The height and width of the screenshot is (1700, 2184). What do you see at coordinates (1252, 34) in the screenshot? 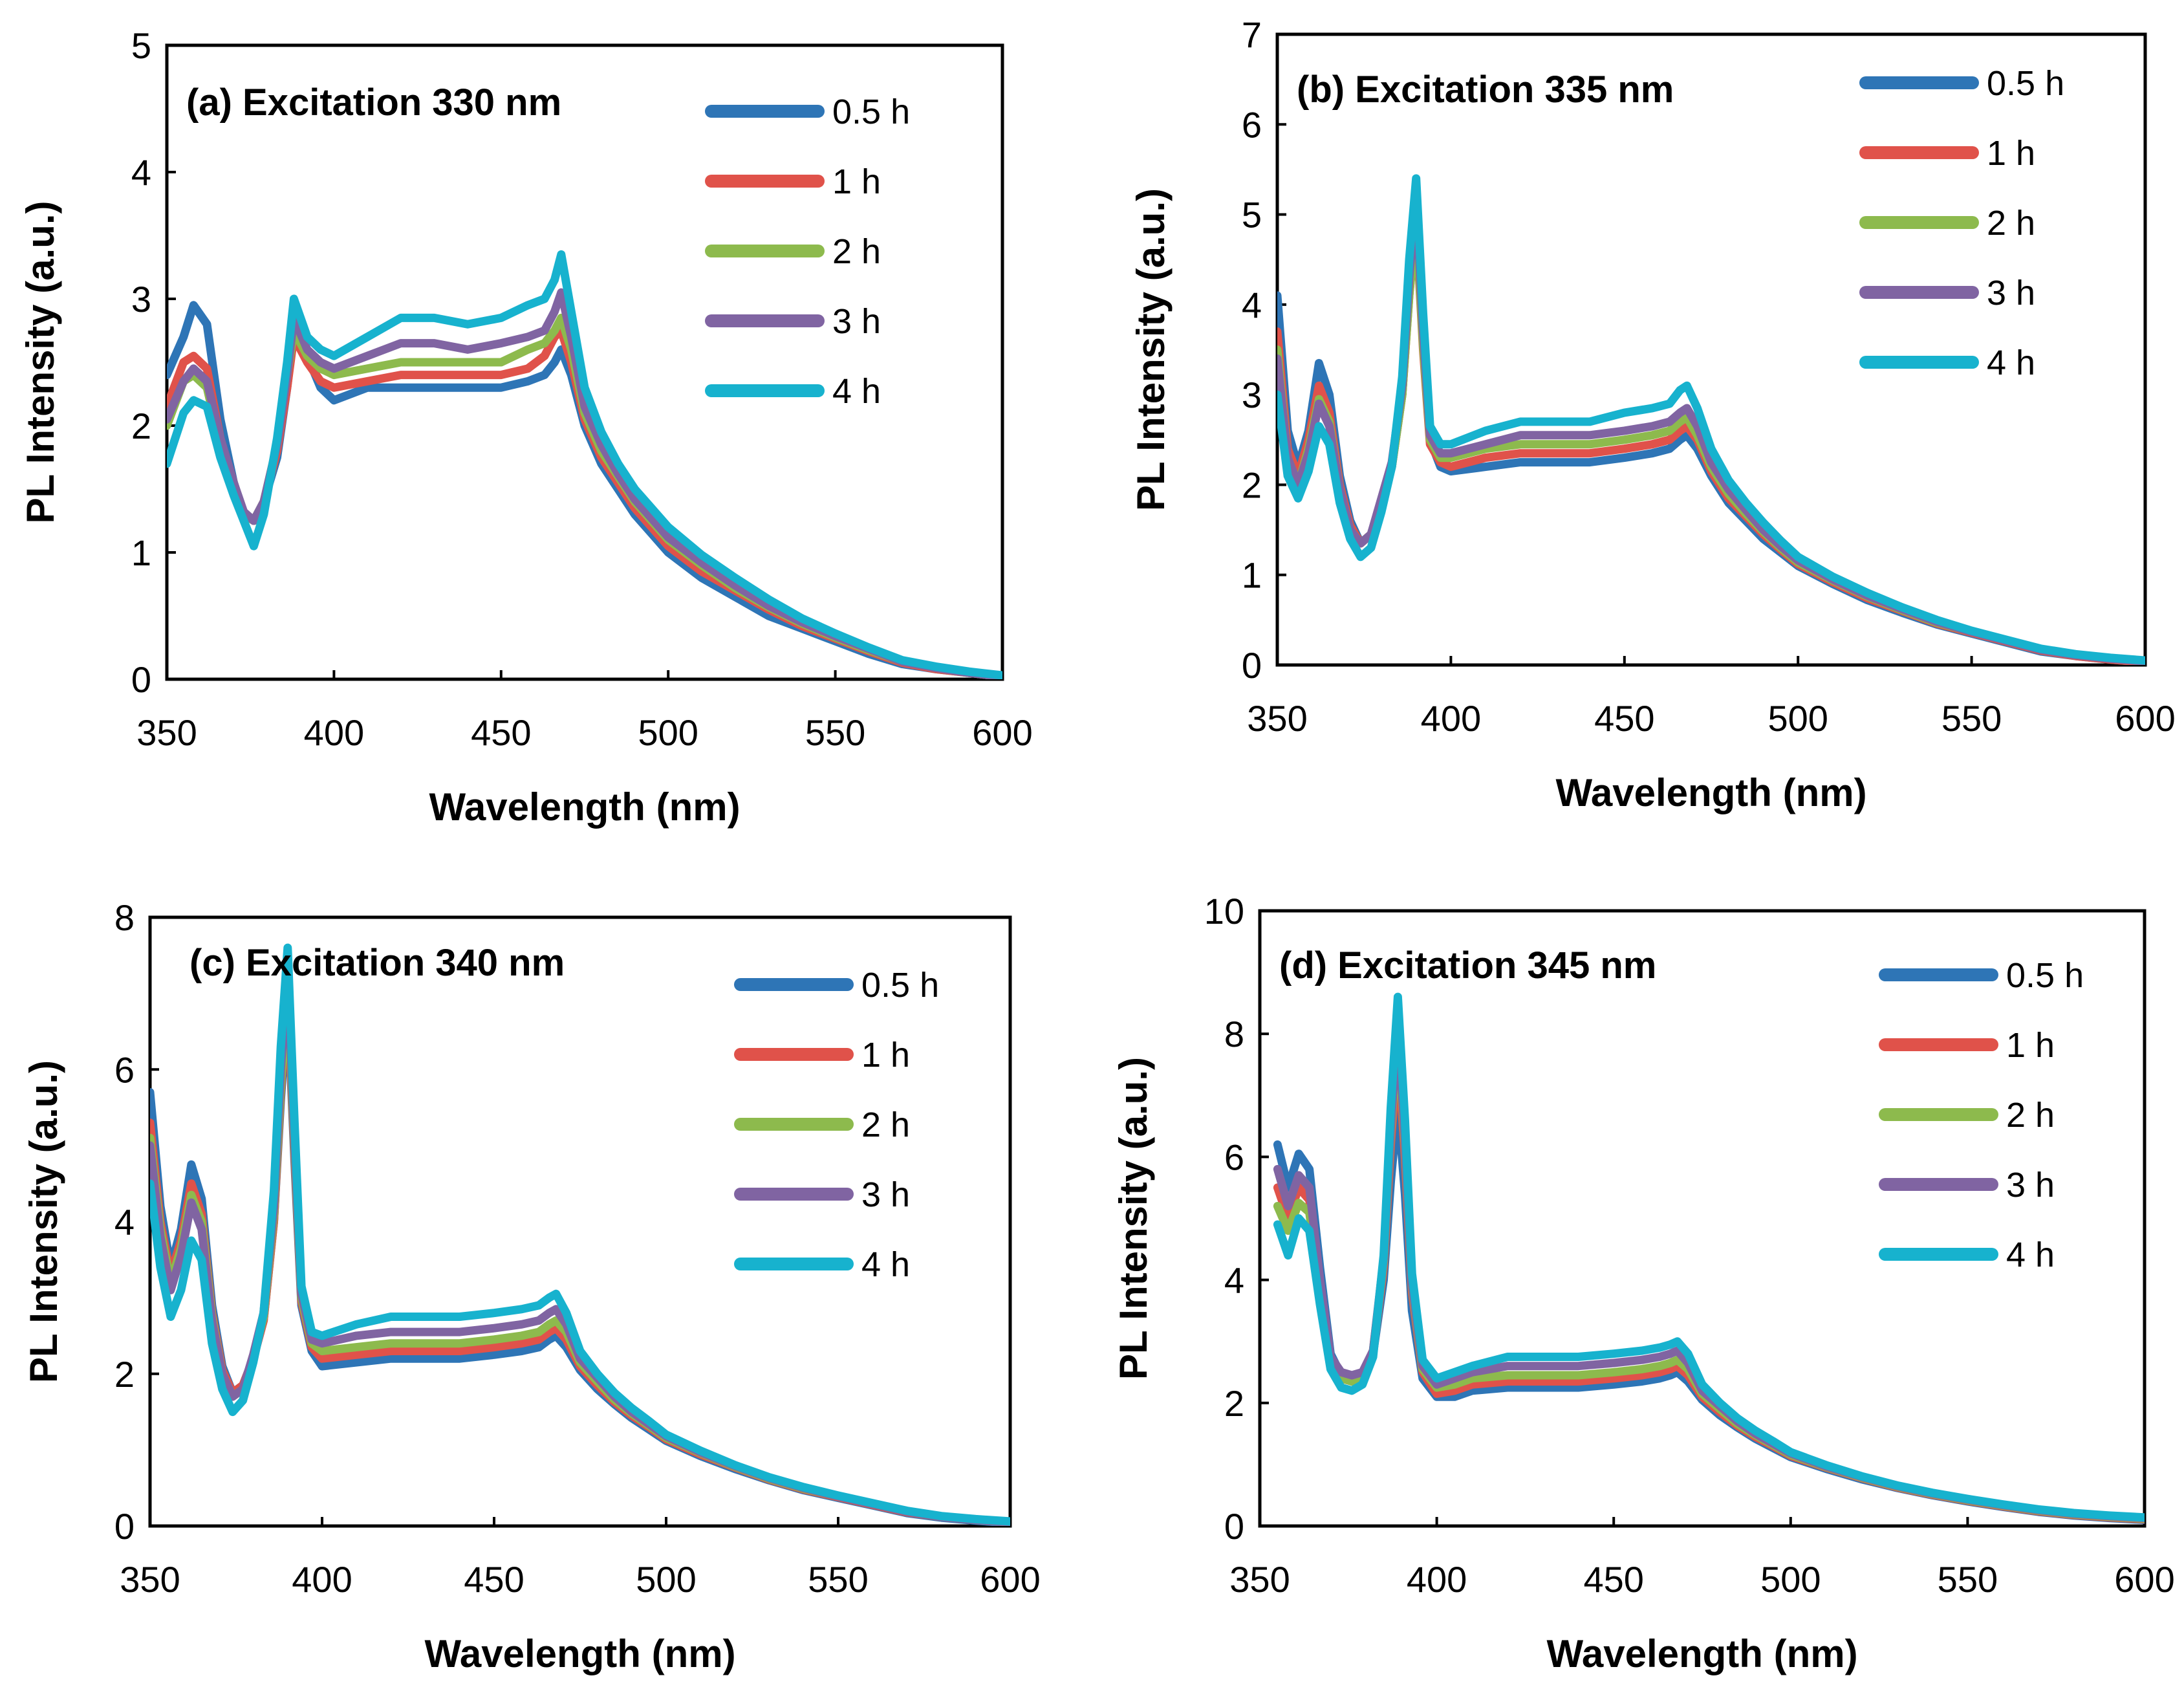
I see `y-tick-label: 7` at bounding box center [1252, 34].